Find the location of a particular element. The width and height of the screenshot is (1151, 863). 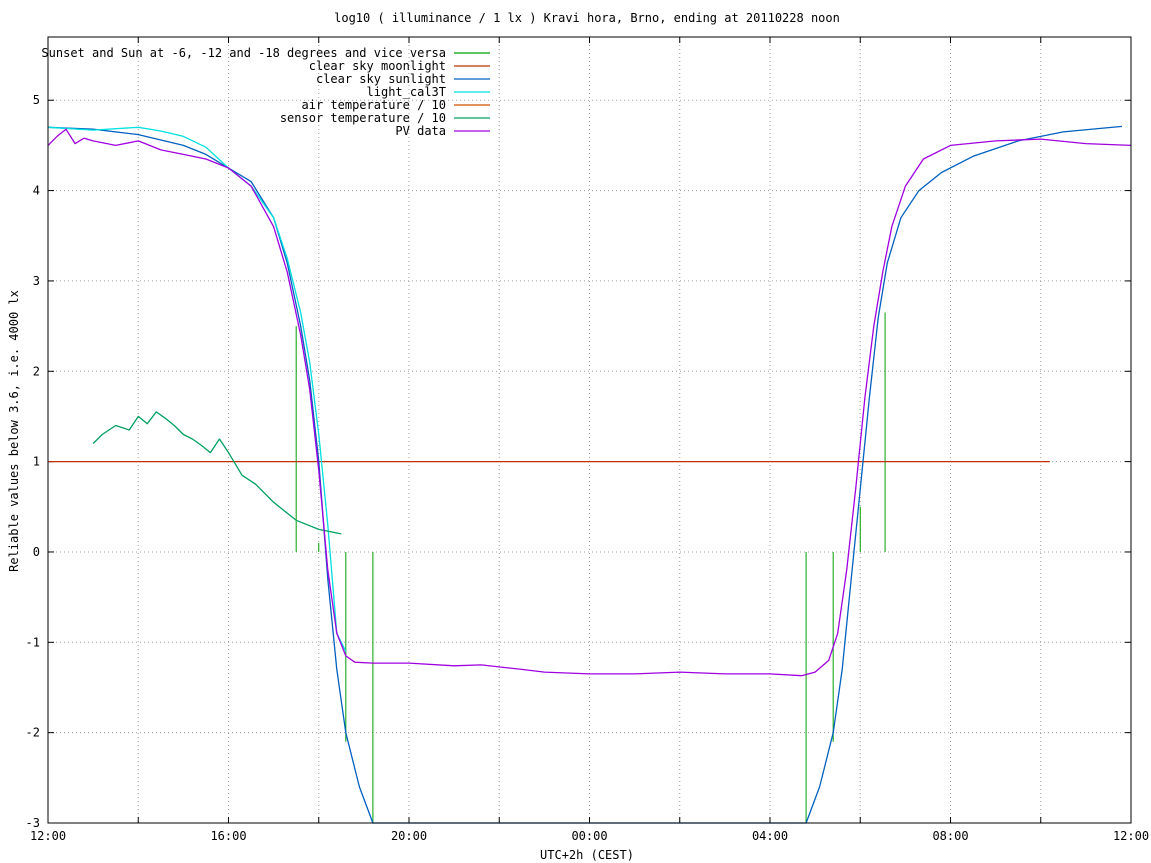

y-tick-label: -2 is located at coordinates (33, 733).